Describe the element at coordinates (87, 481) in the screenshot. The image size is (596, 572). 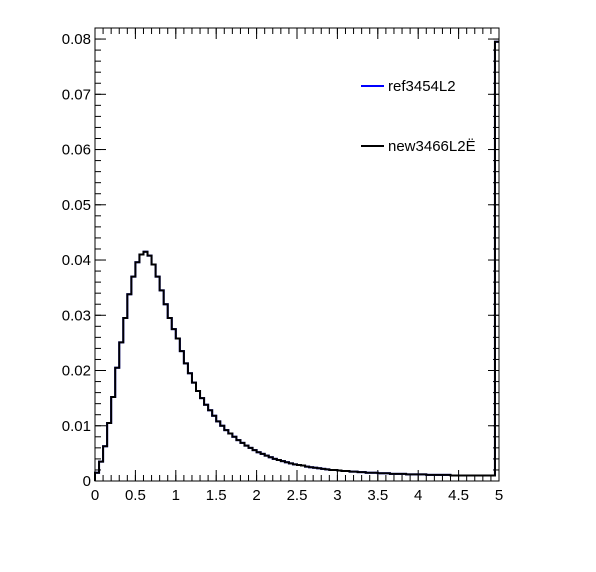
I see `y-tick-label: 0` at that location.